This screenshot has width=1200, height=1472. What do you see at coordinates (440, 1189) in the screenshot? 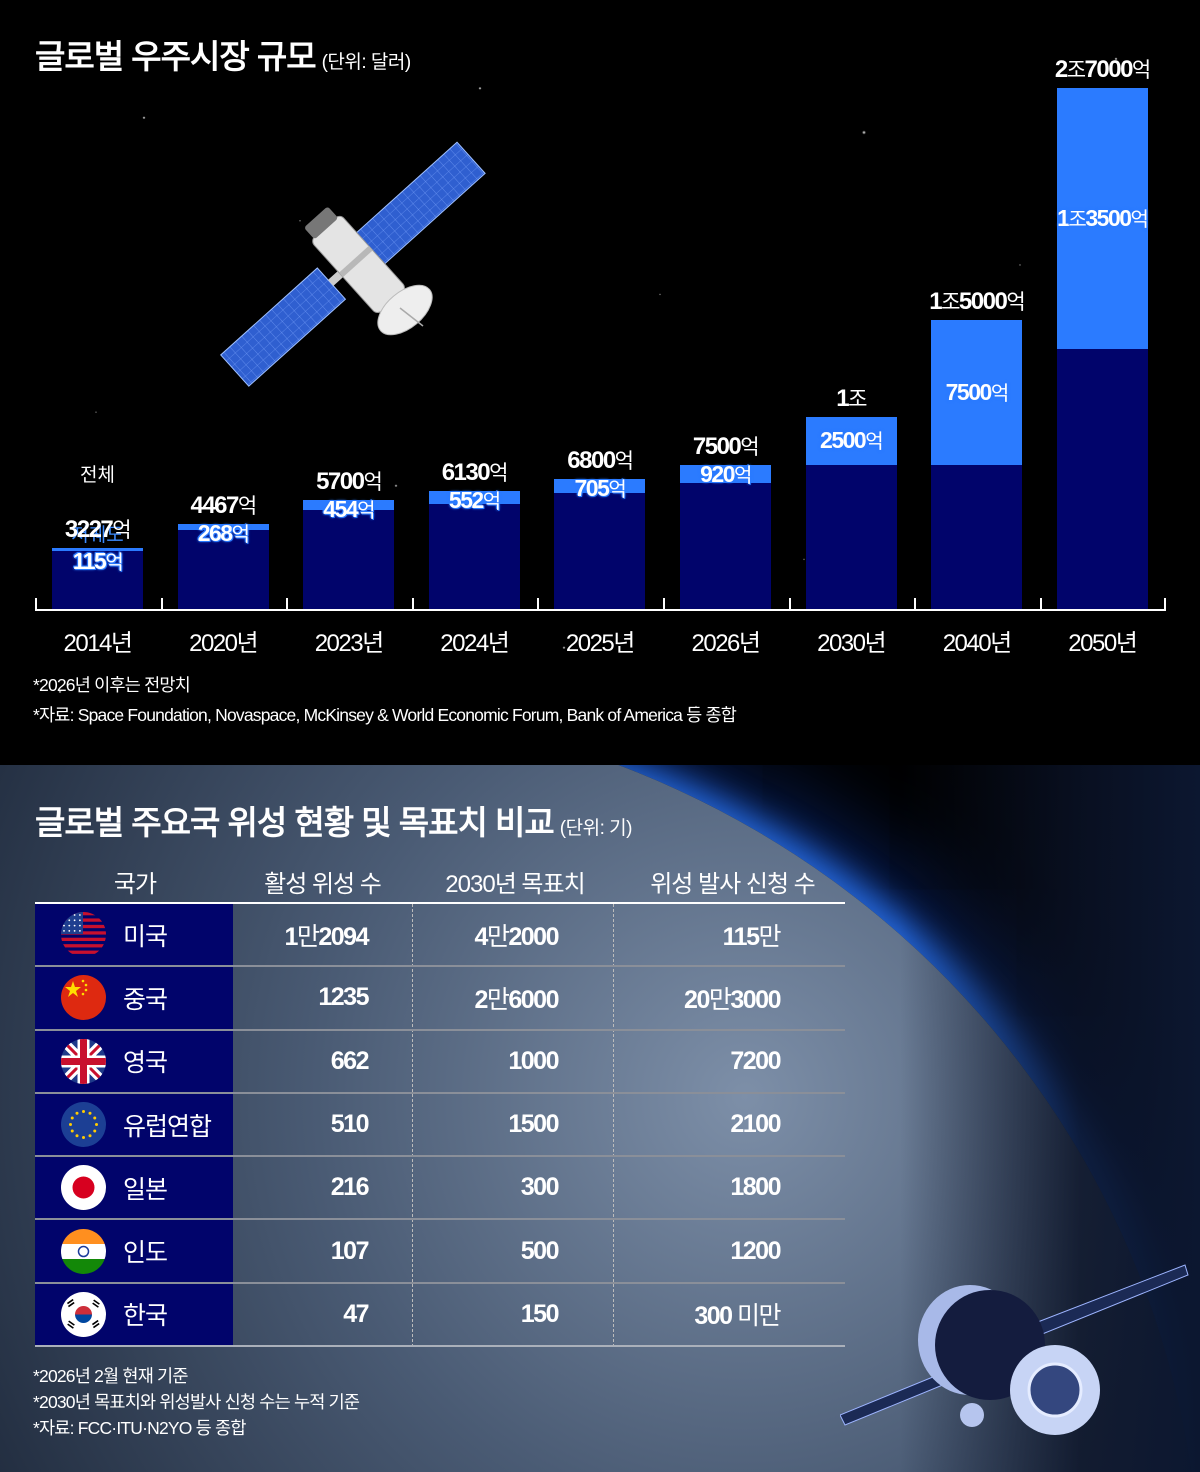
I see `table-row: 일본 216 300 1800` at bounding box center [440, 1189].